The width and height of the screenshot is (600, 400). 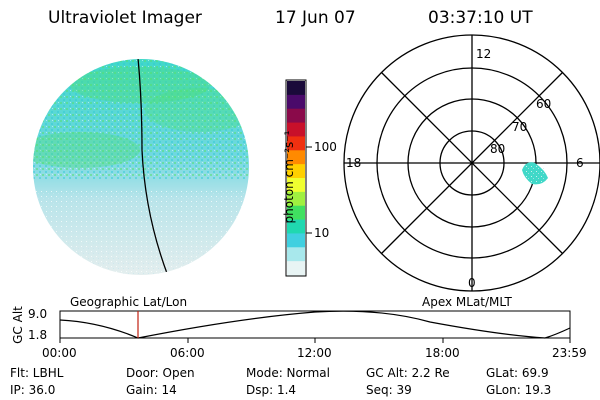 I want to click on mlt-label-6: 6, so click(x=580, y=163).